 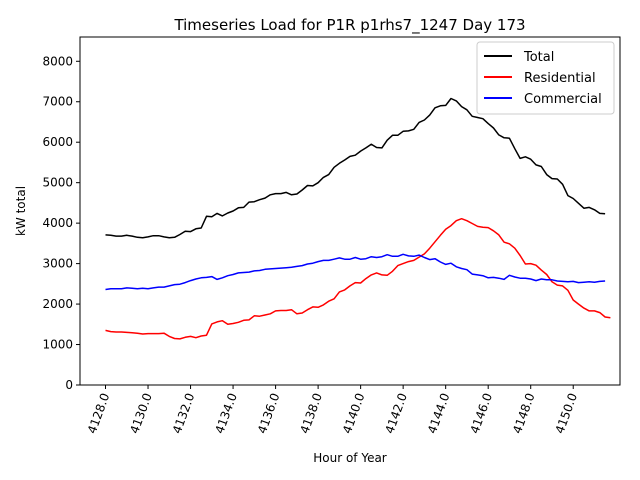 I want to click on legend-label-total: Total, so click(x=538, y=57).